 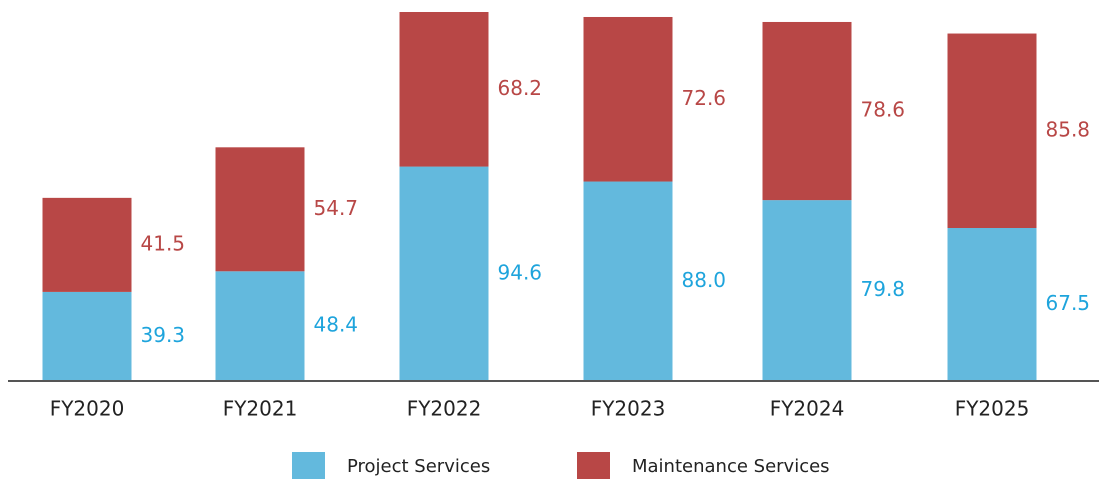 I want to click on value-label: 68.2, so click(x=520, y=88).